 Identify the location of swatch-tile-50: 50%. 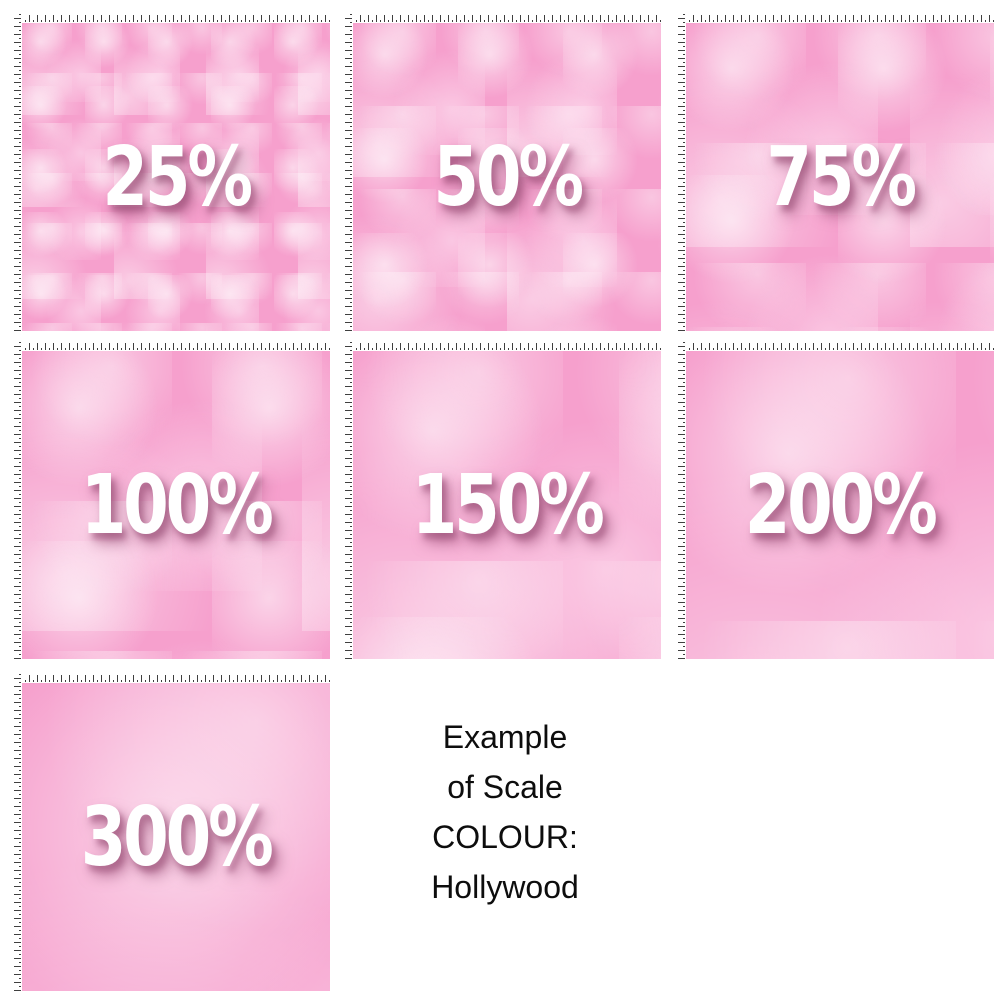
(502, 172).